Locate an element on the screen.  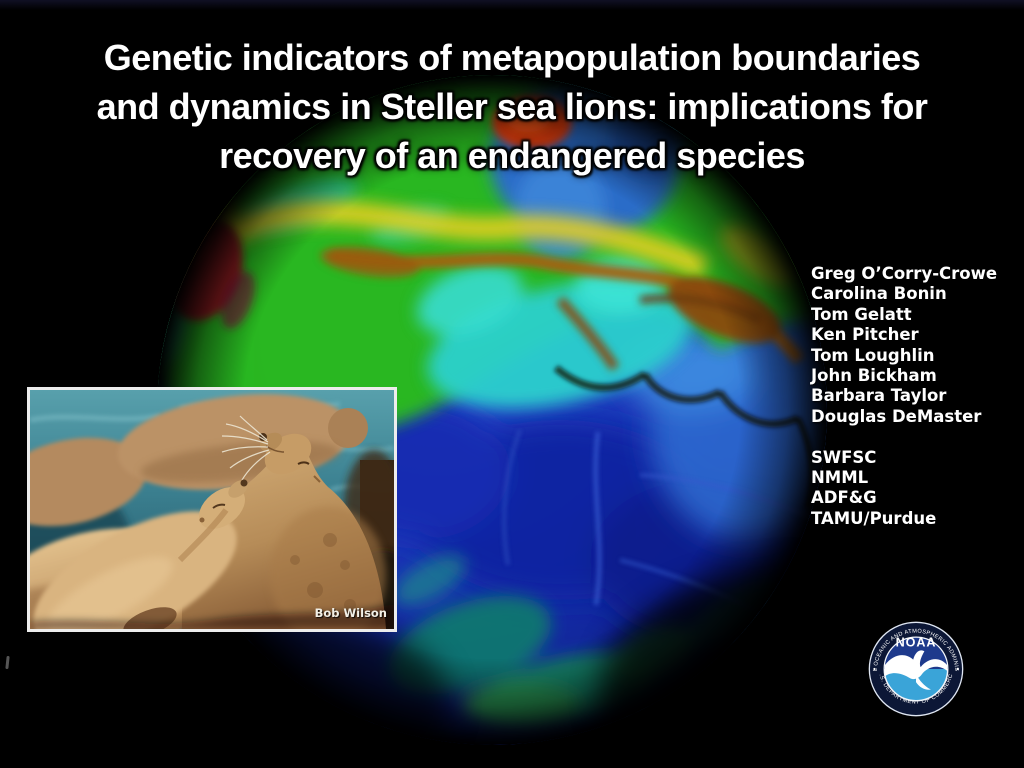
affiliation: SWFSC is located at coordinates (844, 457).